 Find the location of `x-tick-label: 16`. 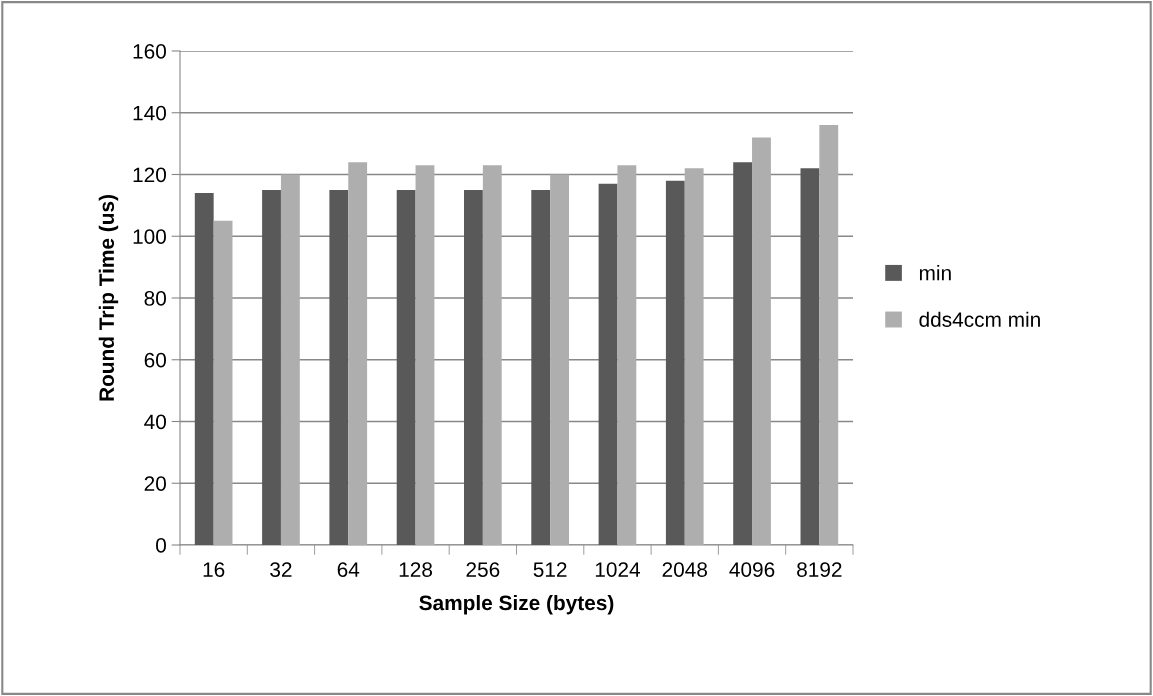

x-tick-label: 16 is located at coordinates (214, 569).